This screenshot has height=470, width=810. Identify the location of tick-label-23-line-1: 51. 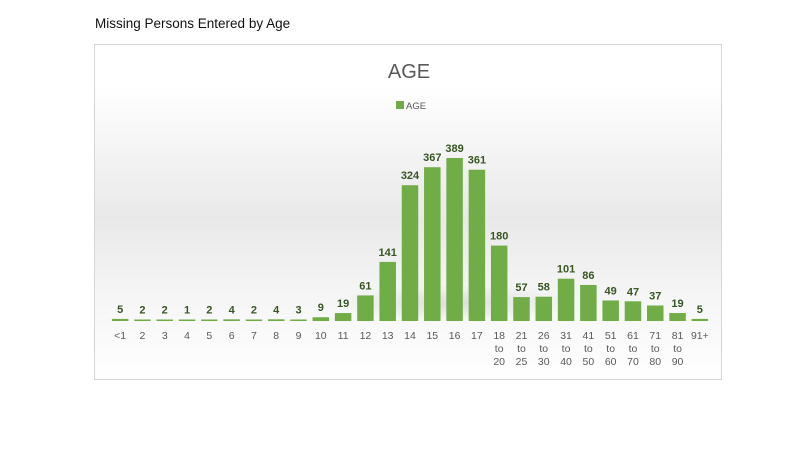
(611, 336).